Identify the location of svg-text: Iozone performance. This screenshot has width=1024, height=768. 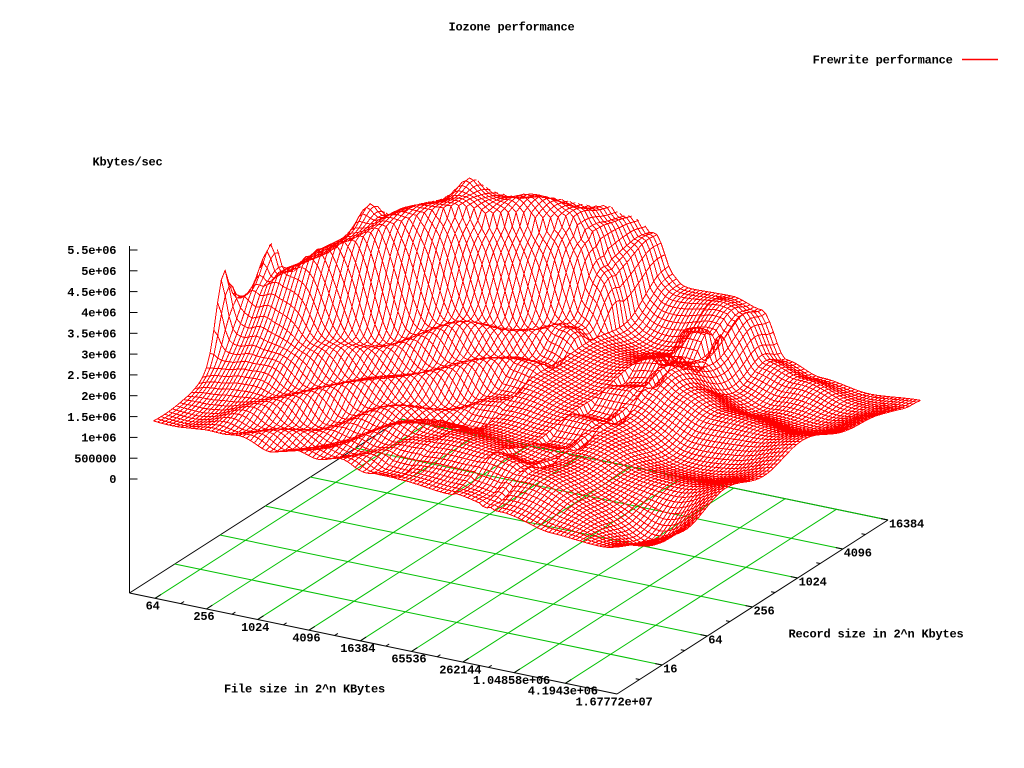
(511, 28).